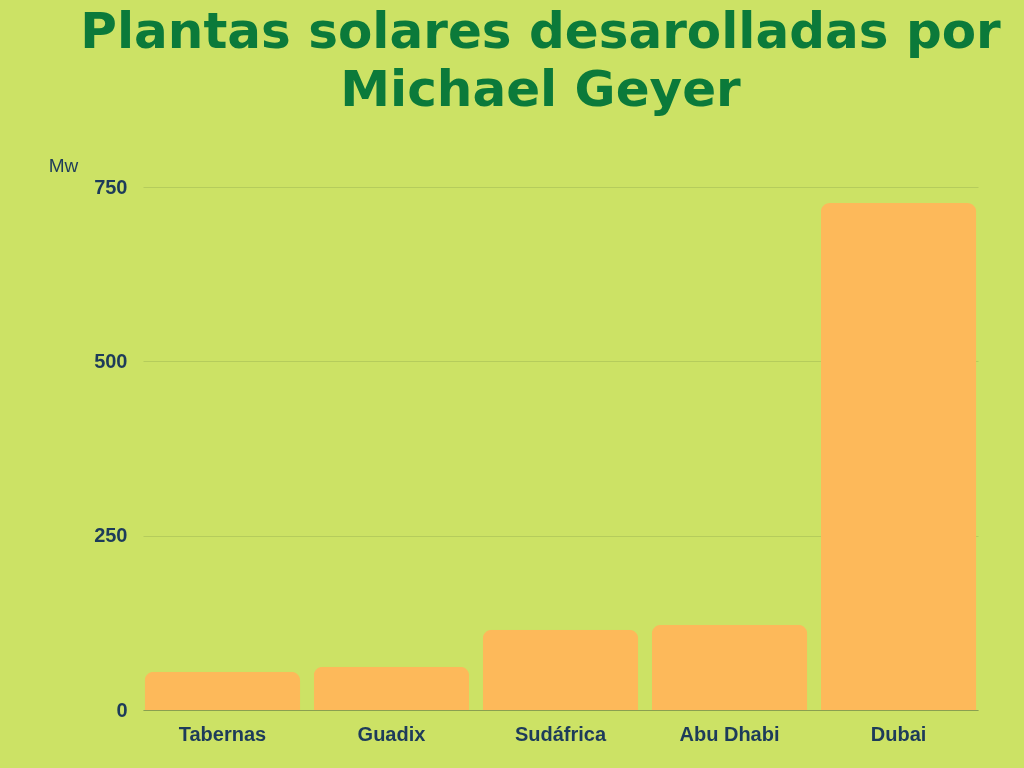  Describe the element at coordinates (111, 535) in the screenshot. I see `y-tick-label: 250` at that location.